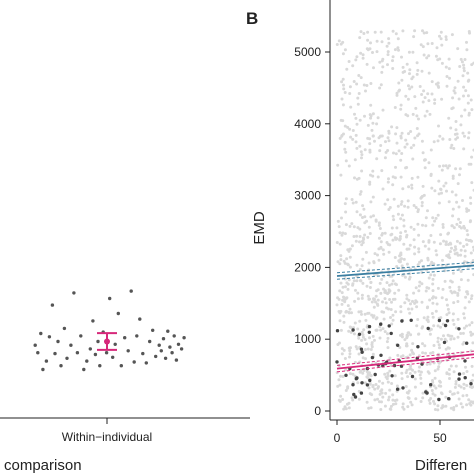 The width and height of the screenshot is (474, 474). I want to click on panel-b-x-axis-title: Differen, so click(441, 465).